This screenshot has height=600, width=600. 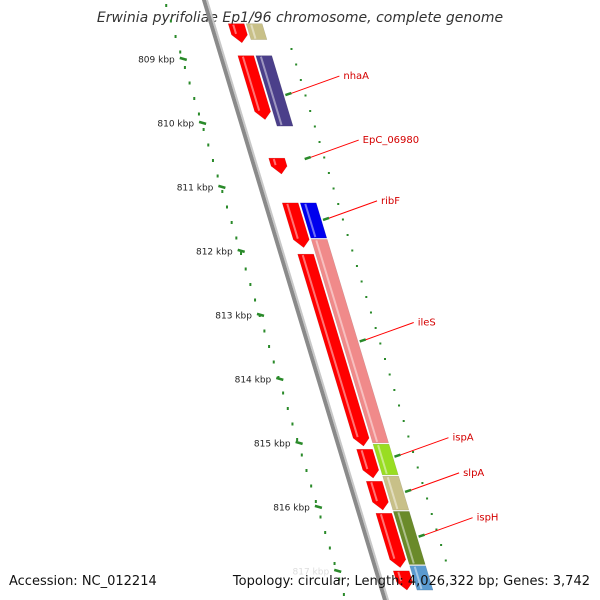 I want to click on ruler-tick-label: 814 kbp, so click(x=253, y=380).